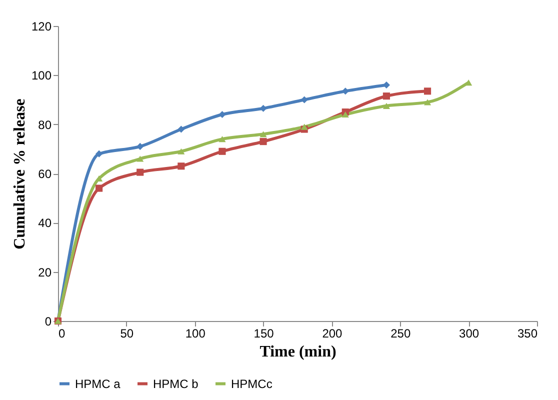 Image resolution: width=558 pixels, height=400 pixels. Describe the element at coordinates (45, 125) in the screenshot. I see `y-tick-label: 80` at that location.